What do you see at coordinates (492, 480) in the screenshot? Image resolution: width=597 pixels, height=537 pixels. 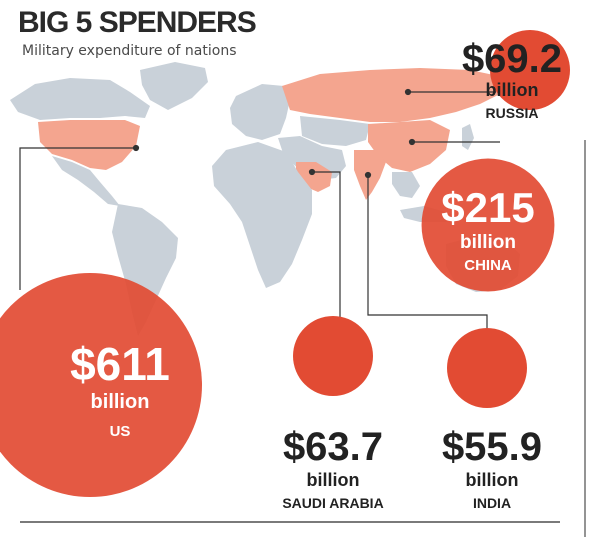 I see `unit-label-india: billion` at bounding box center [492, 480].